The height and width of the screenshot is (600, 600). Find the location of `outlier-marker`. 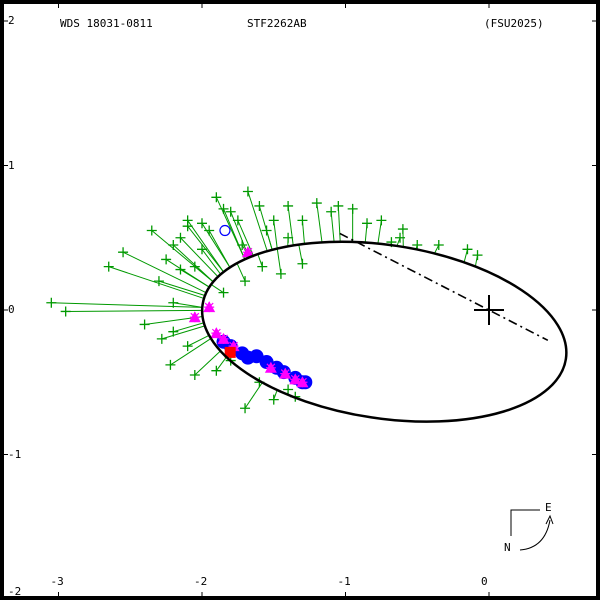

outlier-marker is located at coordinates (225, 230).